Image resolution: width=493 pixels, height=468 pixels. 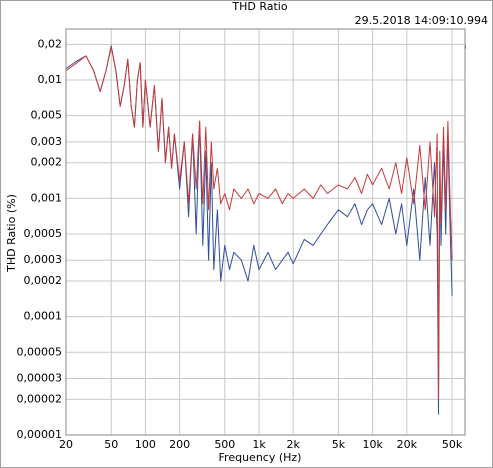 I want to click on chart-title: THD Ratio, so click(x=259, y=6).